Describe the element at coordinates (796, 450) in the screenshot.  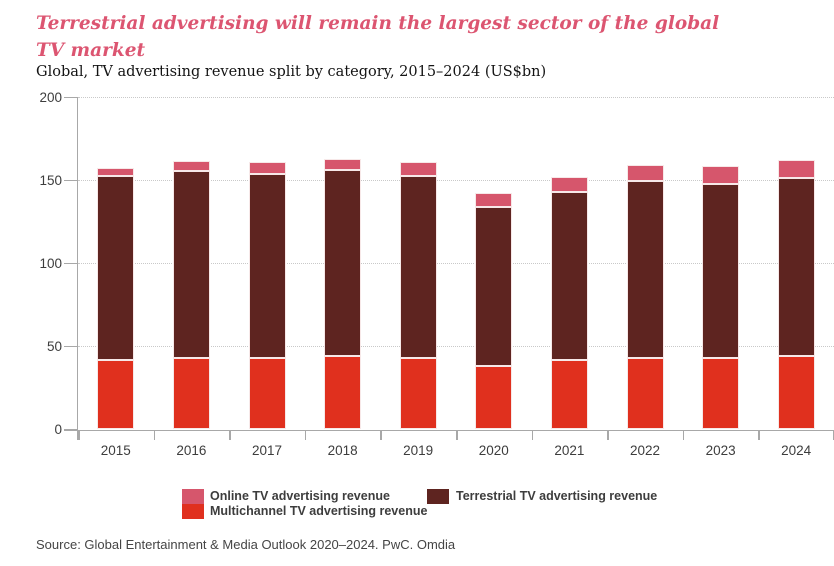
I see `x-category-label-2024: 2024` at that location.